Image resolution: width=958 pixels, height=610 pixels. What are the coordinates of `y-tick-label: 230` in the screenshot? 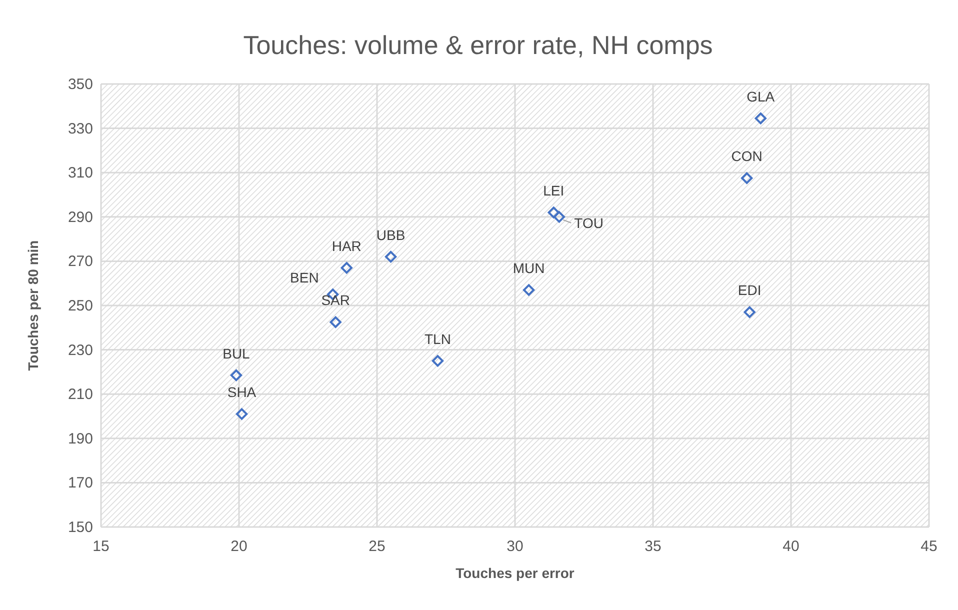 It's located at (80, 350).